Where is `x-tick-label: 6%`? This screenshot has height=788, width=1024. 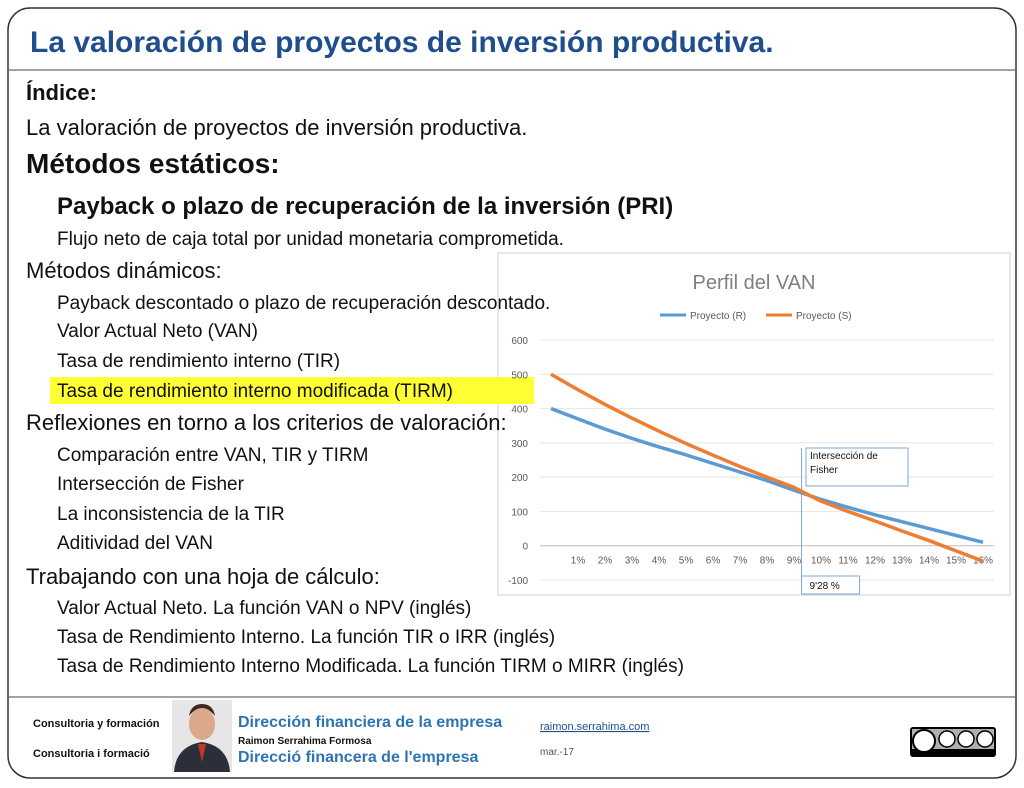
x-tick-label: 6% is located at coordinates (713, 561).